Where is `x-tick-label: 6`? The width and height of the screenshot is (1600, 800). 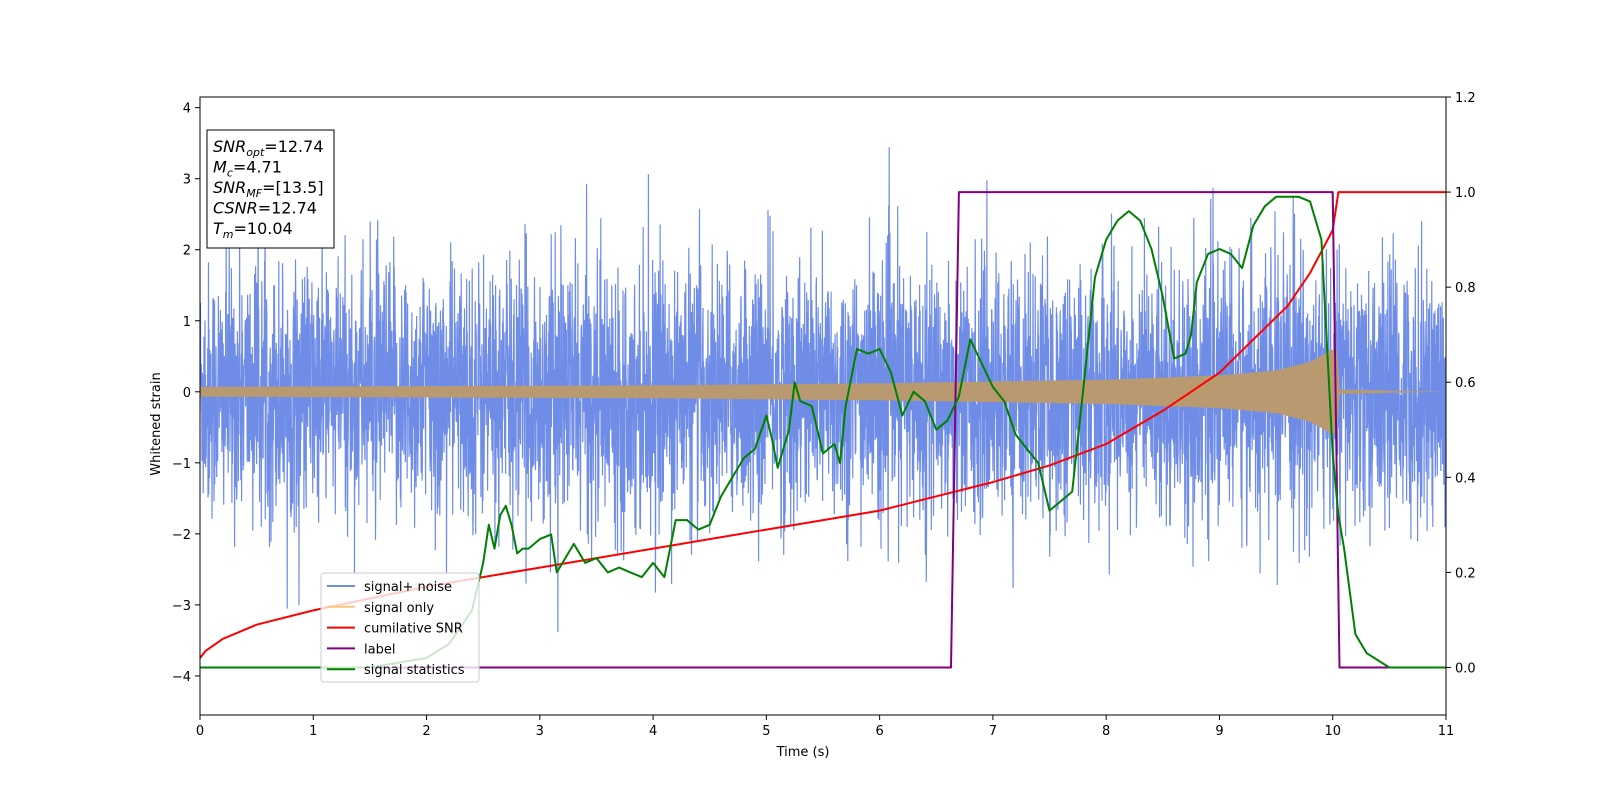 x-tick-label: 6 is located at coordinates (879, 731).